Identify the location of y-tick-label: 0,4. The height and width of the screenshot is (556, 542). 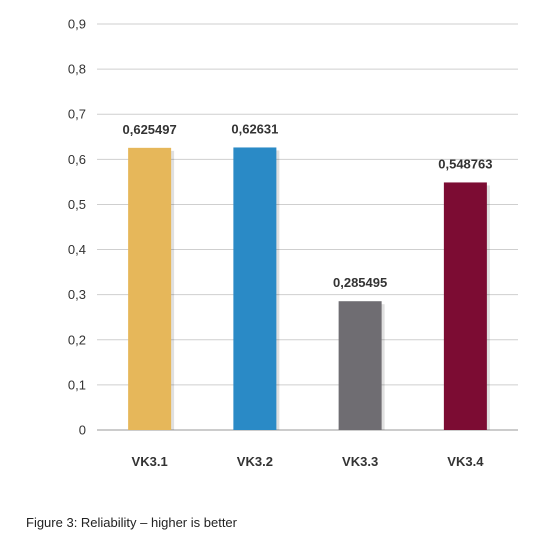
(77, 249).